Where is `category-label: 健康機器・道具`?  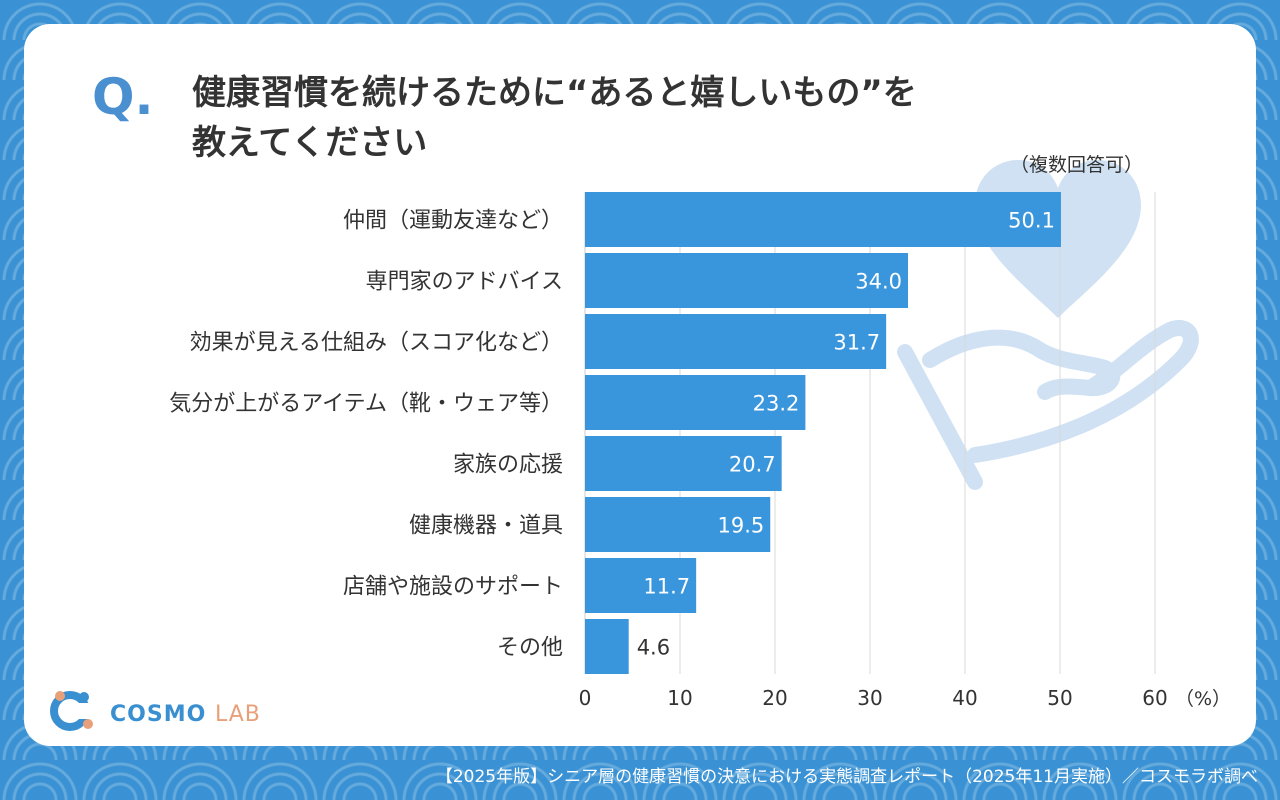 category-label: 健康機器・道具 is located at coordinates (486, 526).